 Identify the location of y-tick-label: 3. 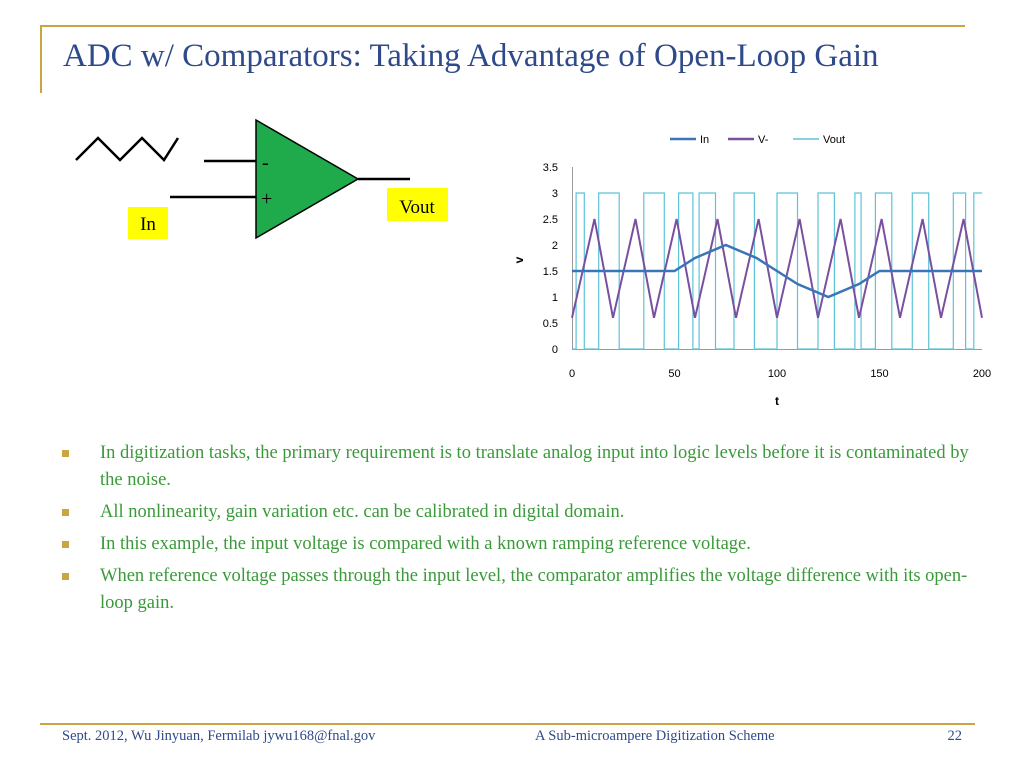
(555, 194).